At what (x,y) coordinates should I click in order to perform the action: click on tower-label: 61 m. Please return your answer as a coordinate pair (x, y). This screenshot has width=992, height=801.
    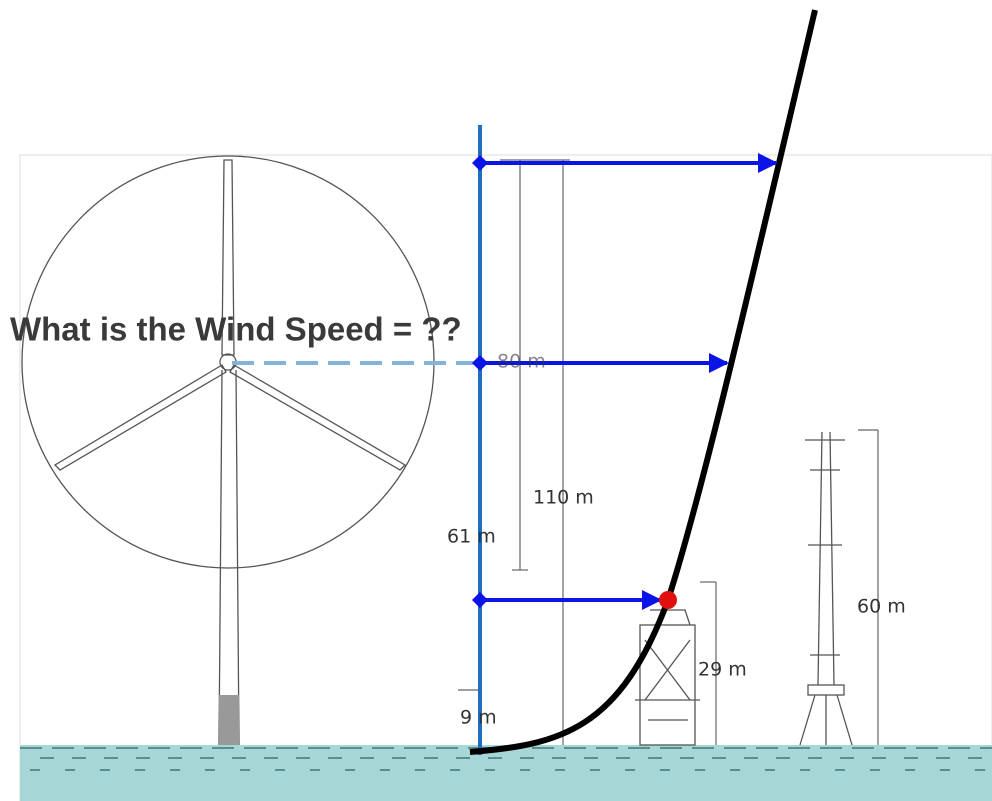
    Looking at the image, I should click on (471, 537).